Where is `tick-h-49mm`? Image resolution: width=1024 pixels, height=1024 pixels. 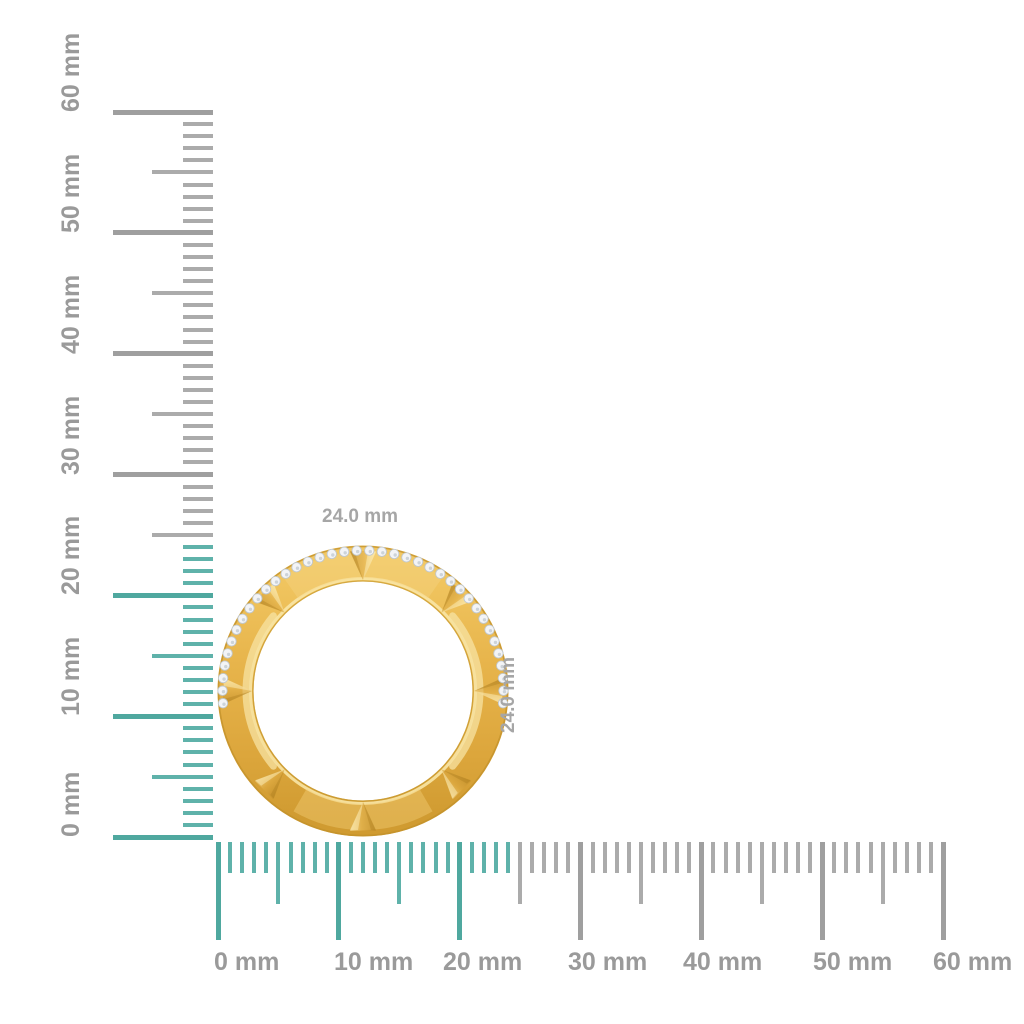 tick-h-49mm is located at coordinates (810, 857).